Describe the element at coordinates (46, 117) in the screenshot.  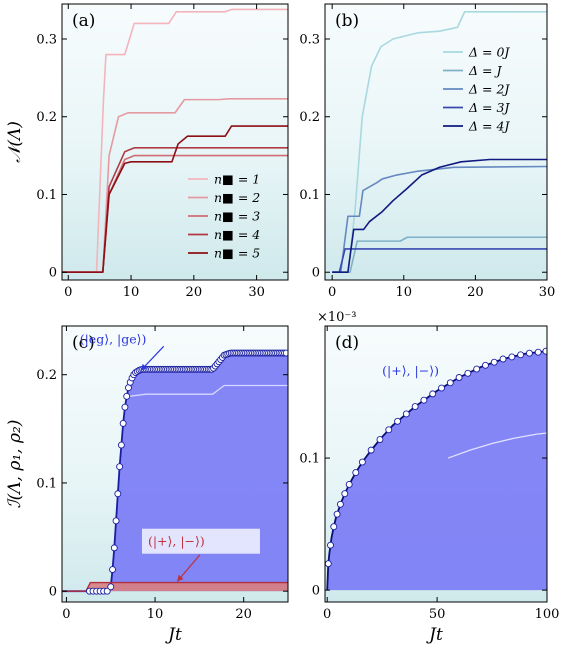
I see `panel-a-ytick-label: 0.2` at that location.